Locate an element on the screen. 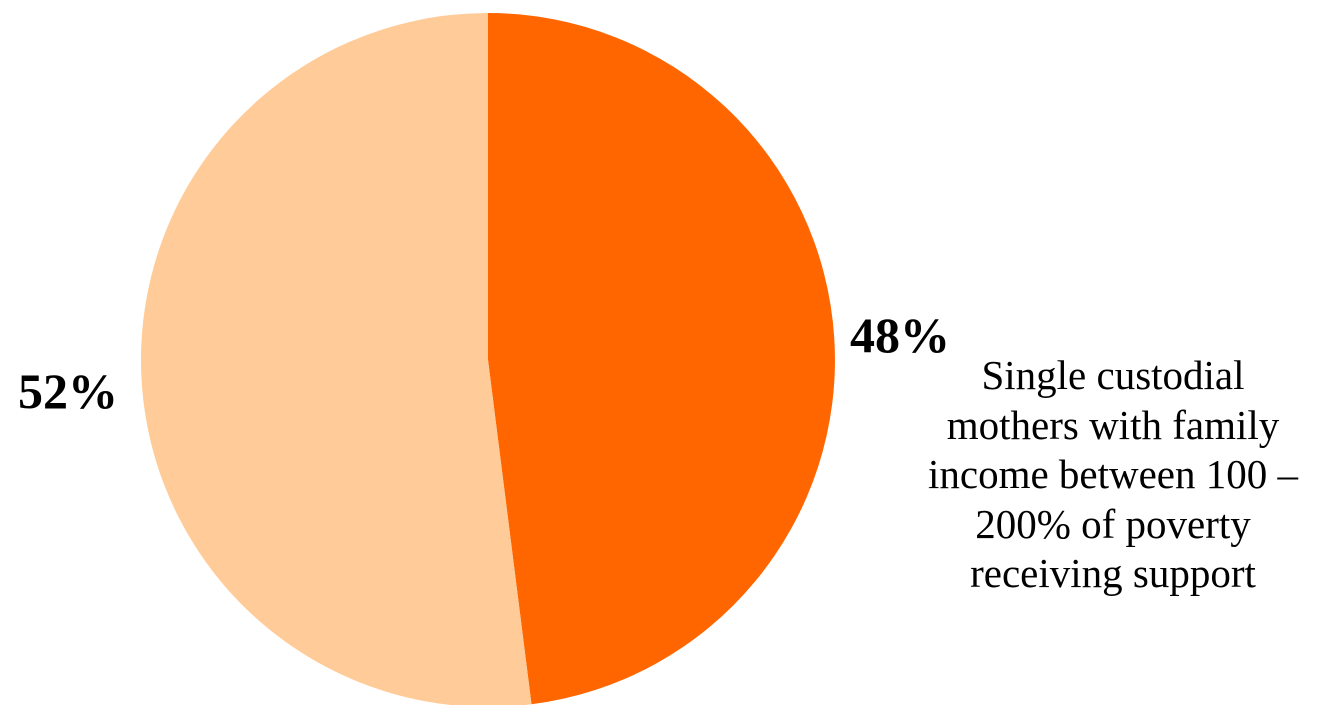  annotation-line: mothers with family is located at coordinates (1113, 424).